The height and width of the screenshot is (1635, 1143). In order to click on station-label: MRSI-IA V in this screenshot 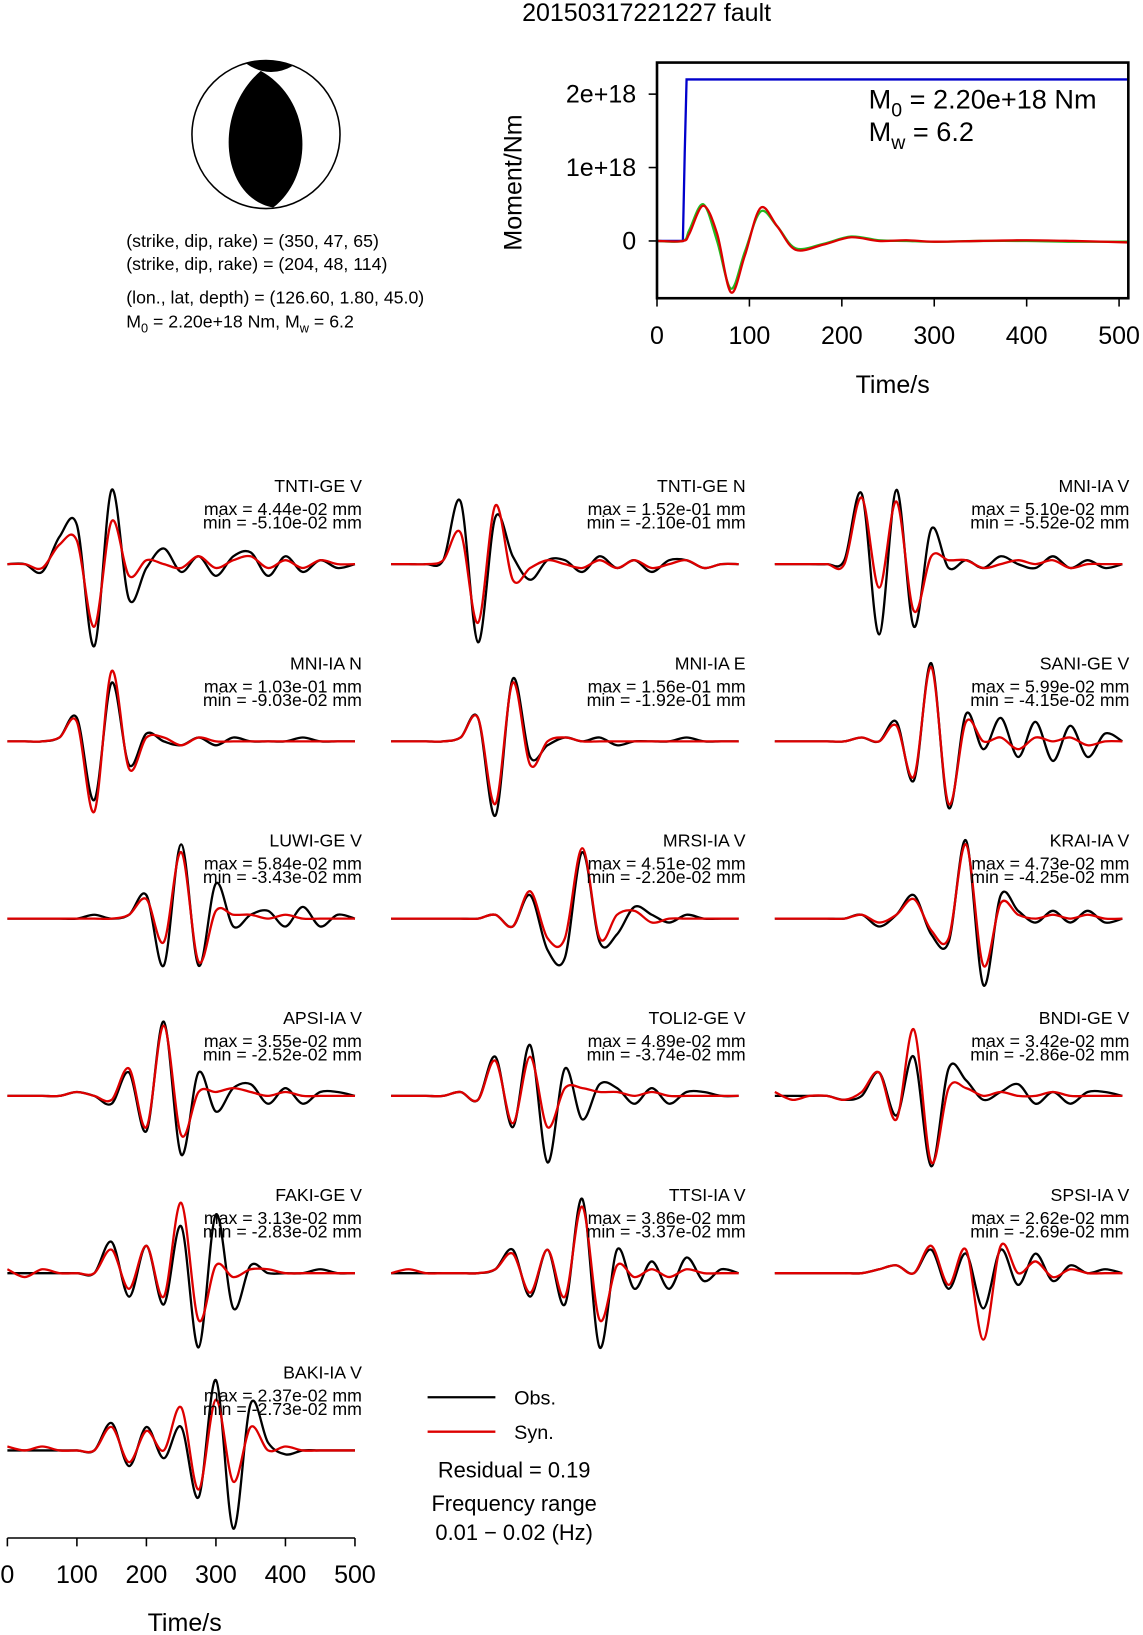, I will do `click(704, 841)`.